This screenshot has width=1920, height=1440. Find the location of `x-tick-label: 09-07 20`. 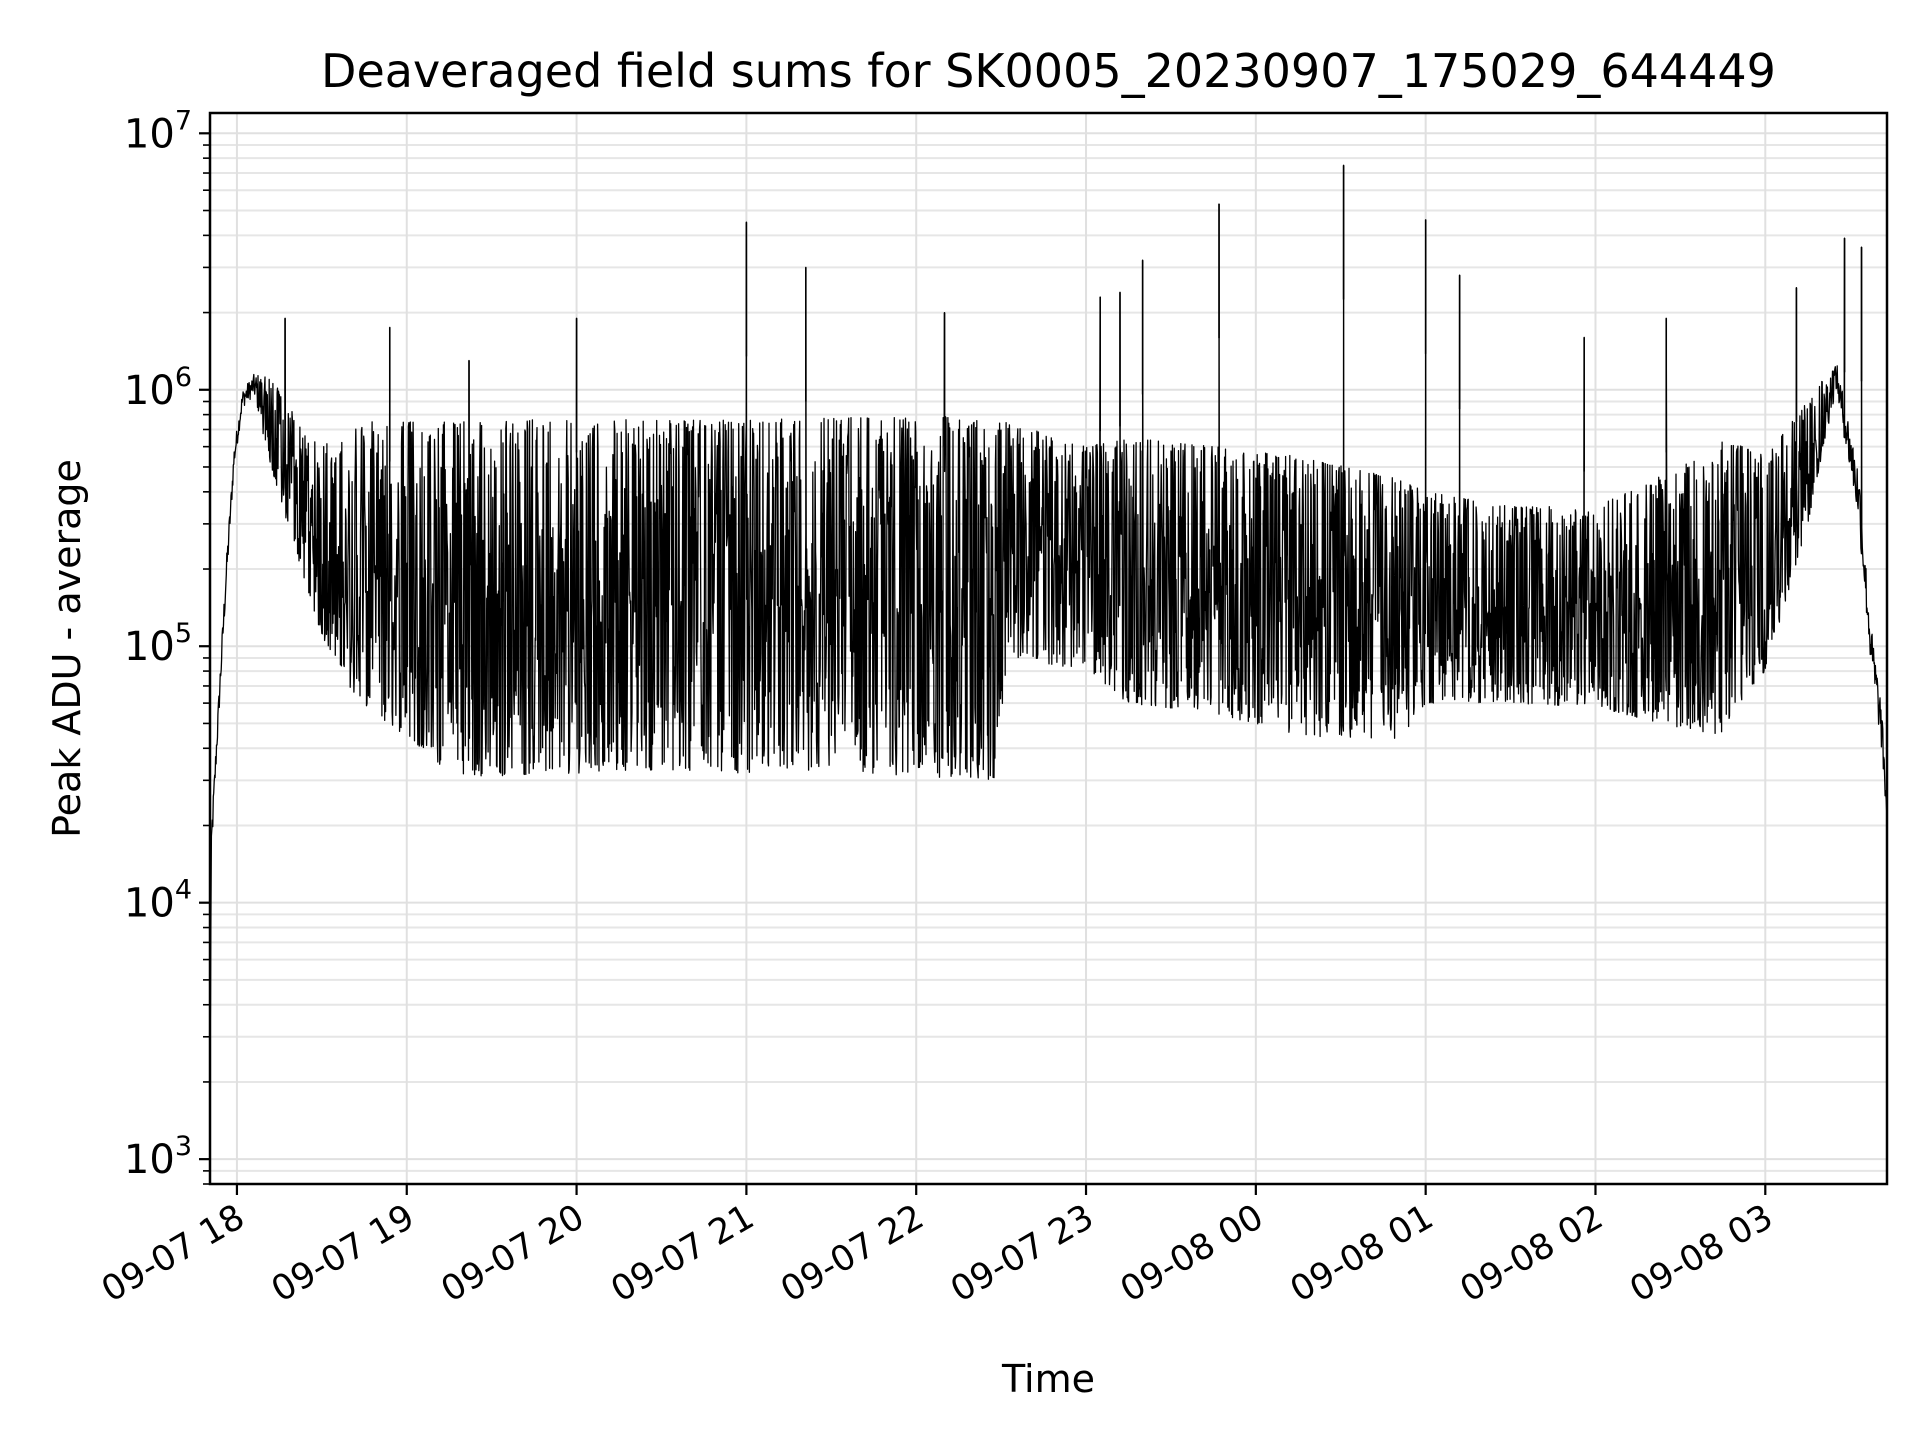

x-tick-label: 09-07 20 is located at coordinates (513, 1253).